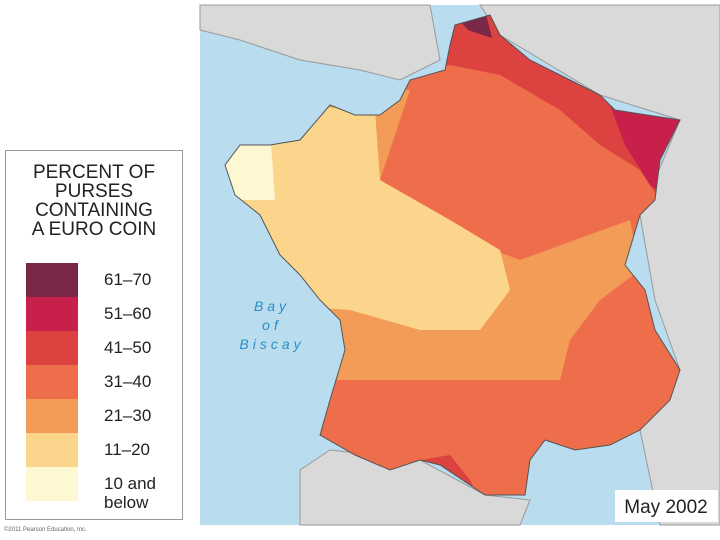 Image resolution: width=720 pixels, height=540 pixels. Describe the element at coordinates (271, 344) in the screenshot. I see `sea-label: Biscay` at that location.